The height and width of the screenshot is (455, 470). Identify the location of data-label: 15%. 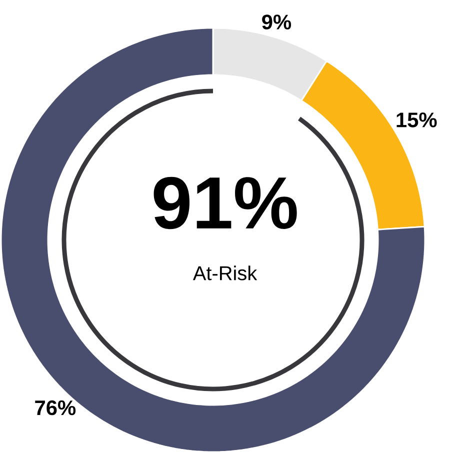
(416, 120).